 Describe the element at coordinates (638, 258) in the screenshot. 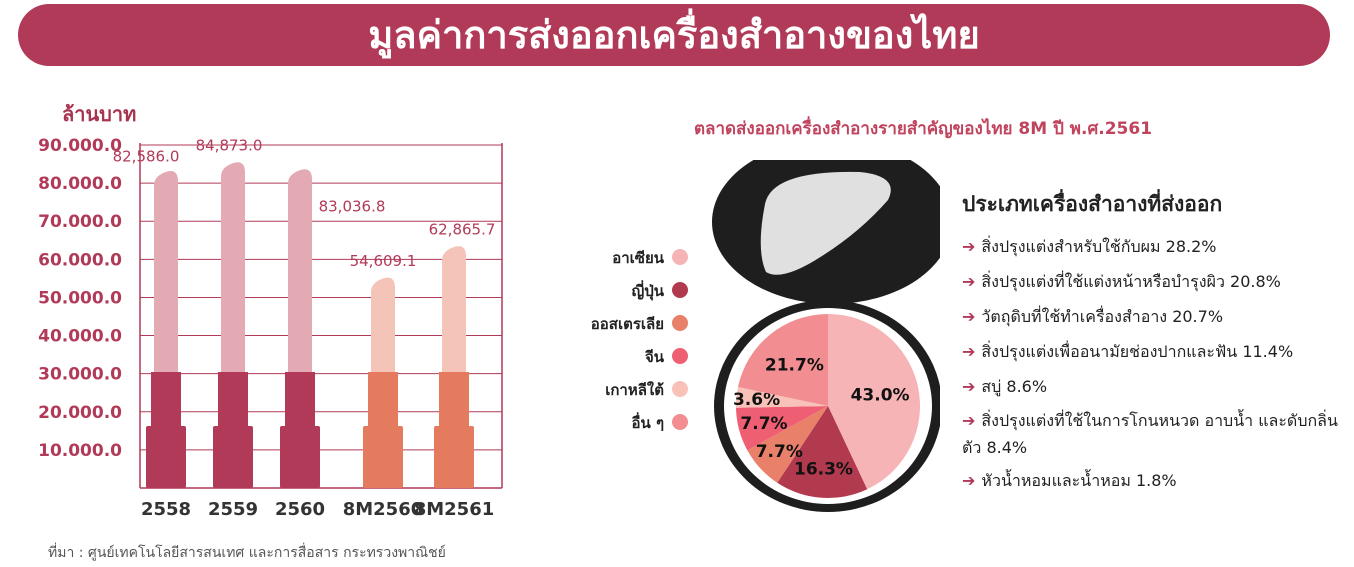

I see `legend-entry-label: อาเซียน` at that location.